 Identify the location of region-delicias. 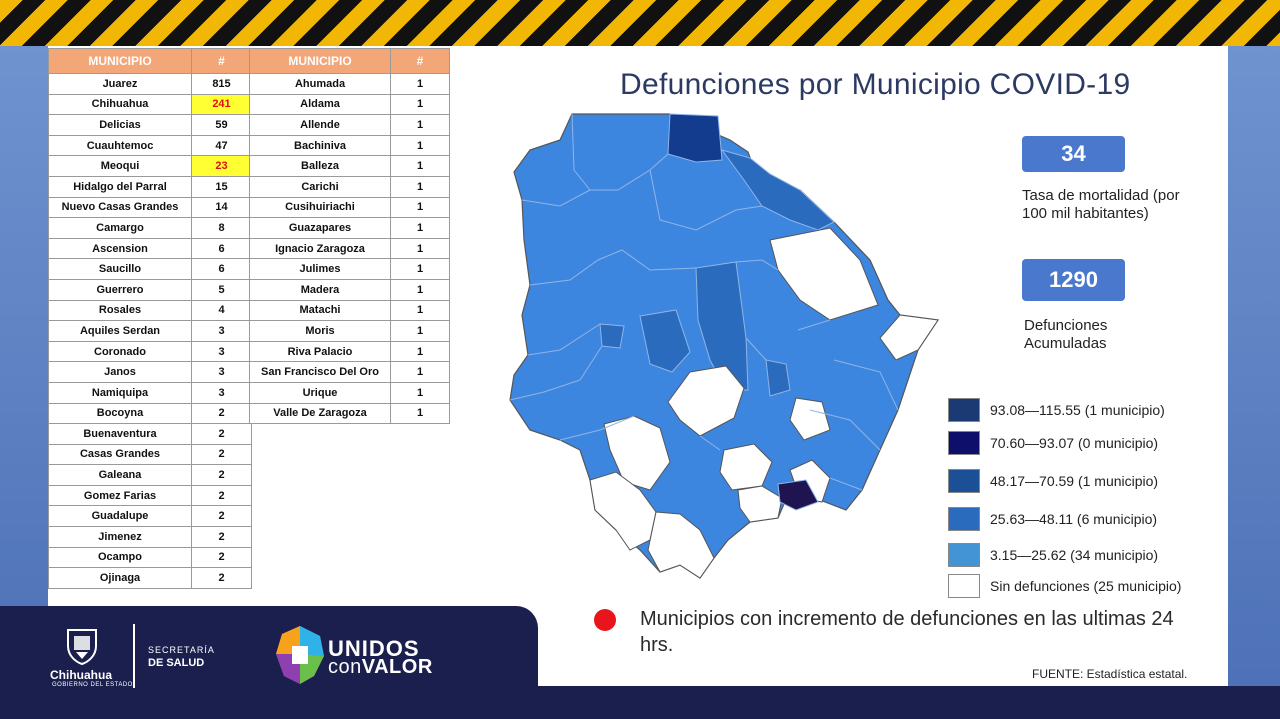
(778, 378).